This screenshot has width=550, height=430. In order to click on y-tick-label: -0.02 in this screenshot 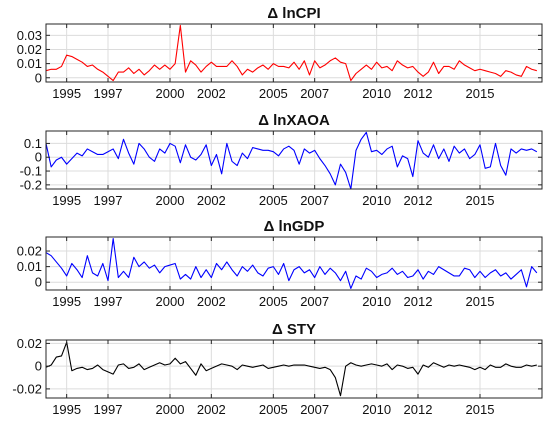, I will do `click(27, 388)`.